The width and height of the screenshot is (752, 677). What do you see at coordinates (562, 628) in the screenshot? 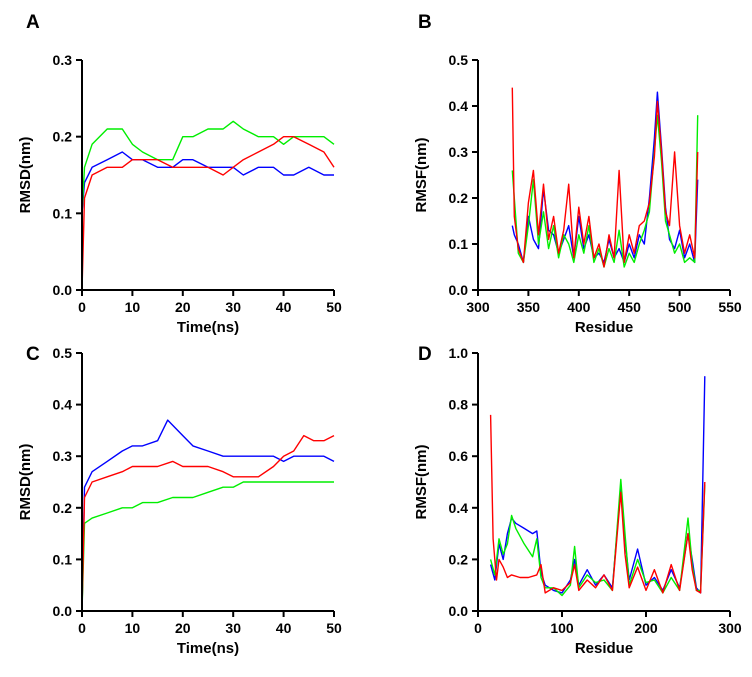
I see `x-tick-label: 100` at bounding box center [562, 628].